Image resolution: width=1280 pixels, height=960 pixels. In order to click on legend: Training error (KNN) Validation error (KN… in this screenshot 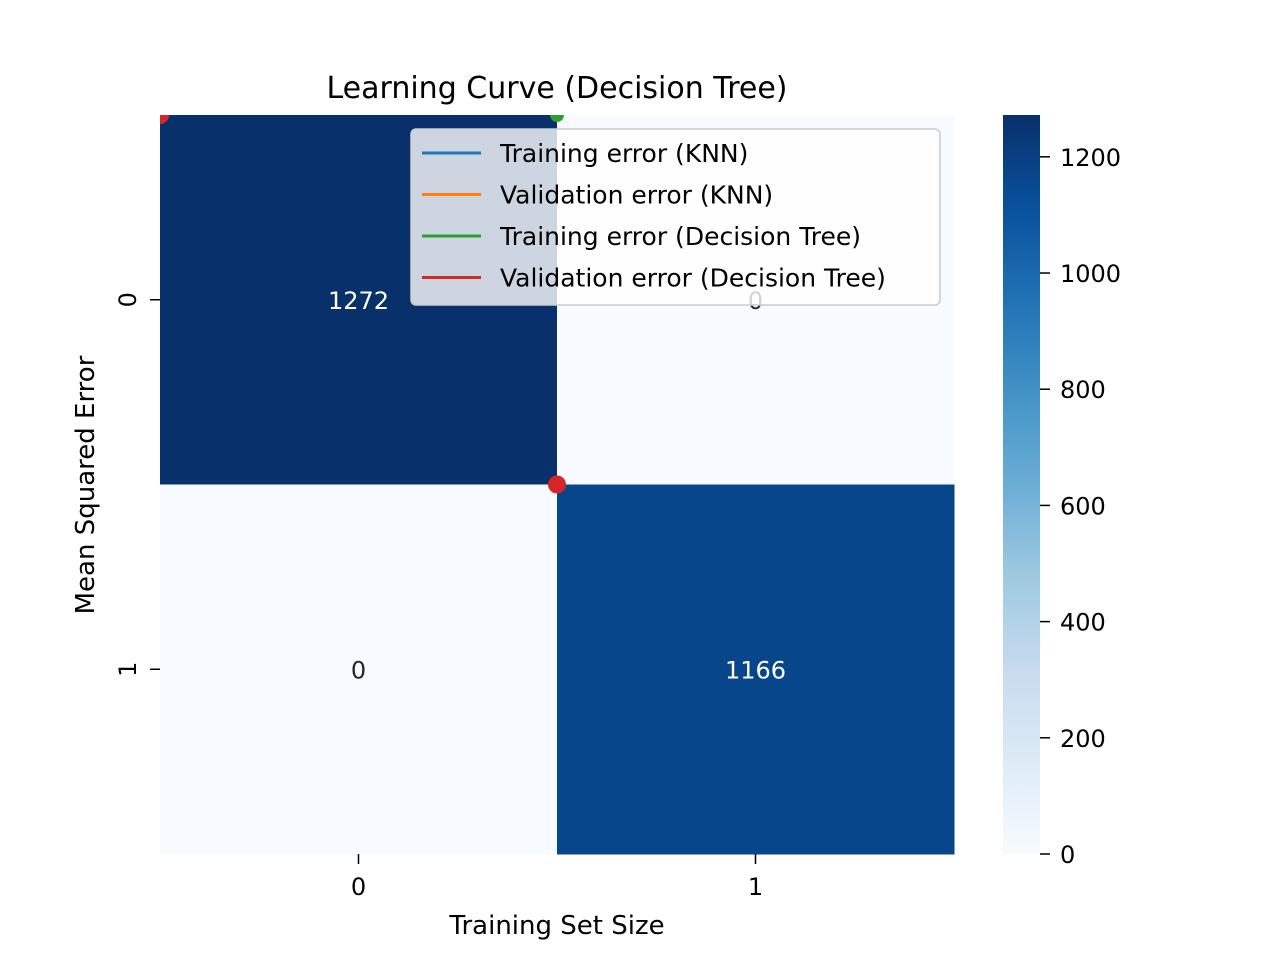, I will do `click(675, 217)`.